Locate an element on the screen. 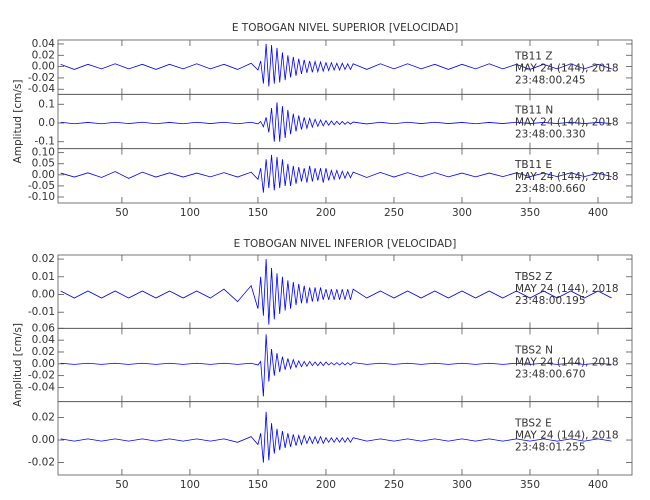 This screenshot has height=500, width=650. time-label: 23:48:00.330 is located at coordinates (550, 135).